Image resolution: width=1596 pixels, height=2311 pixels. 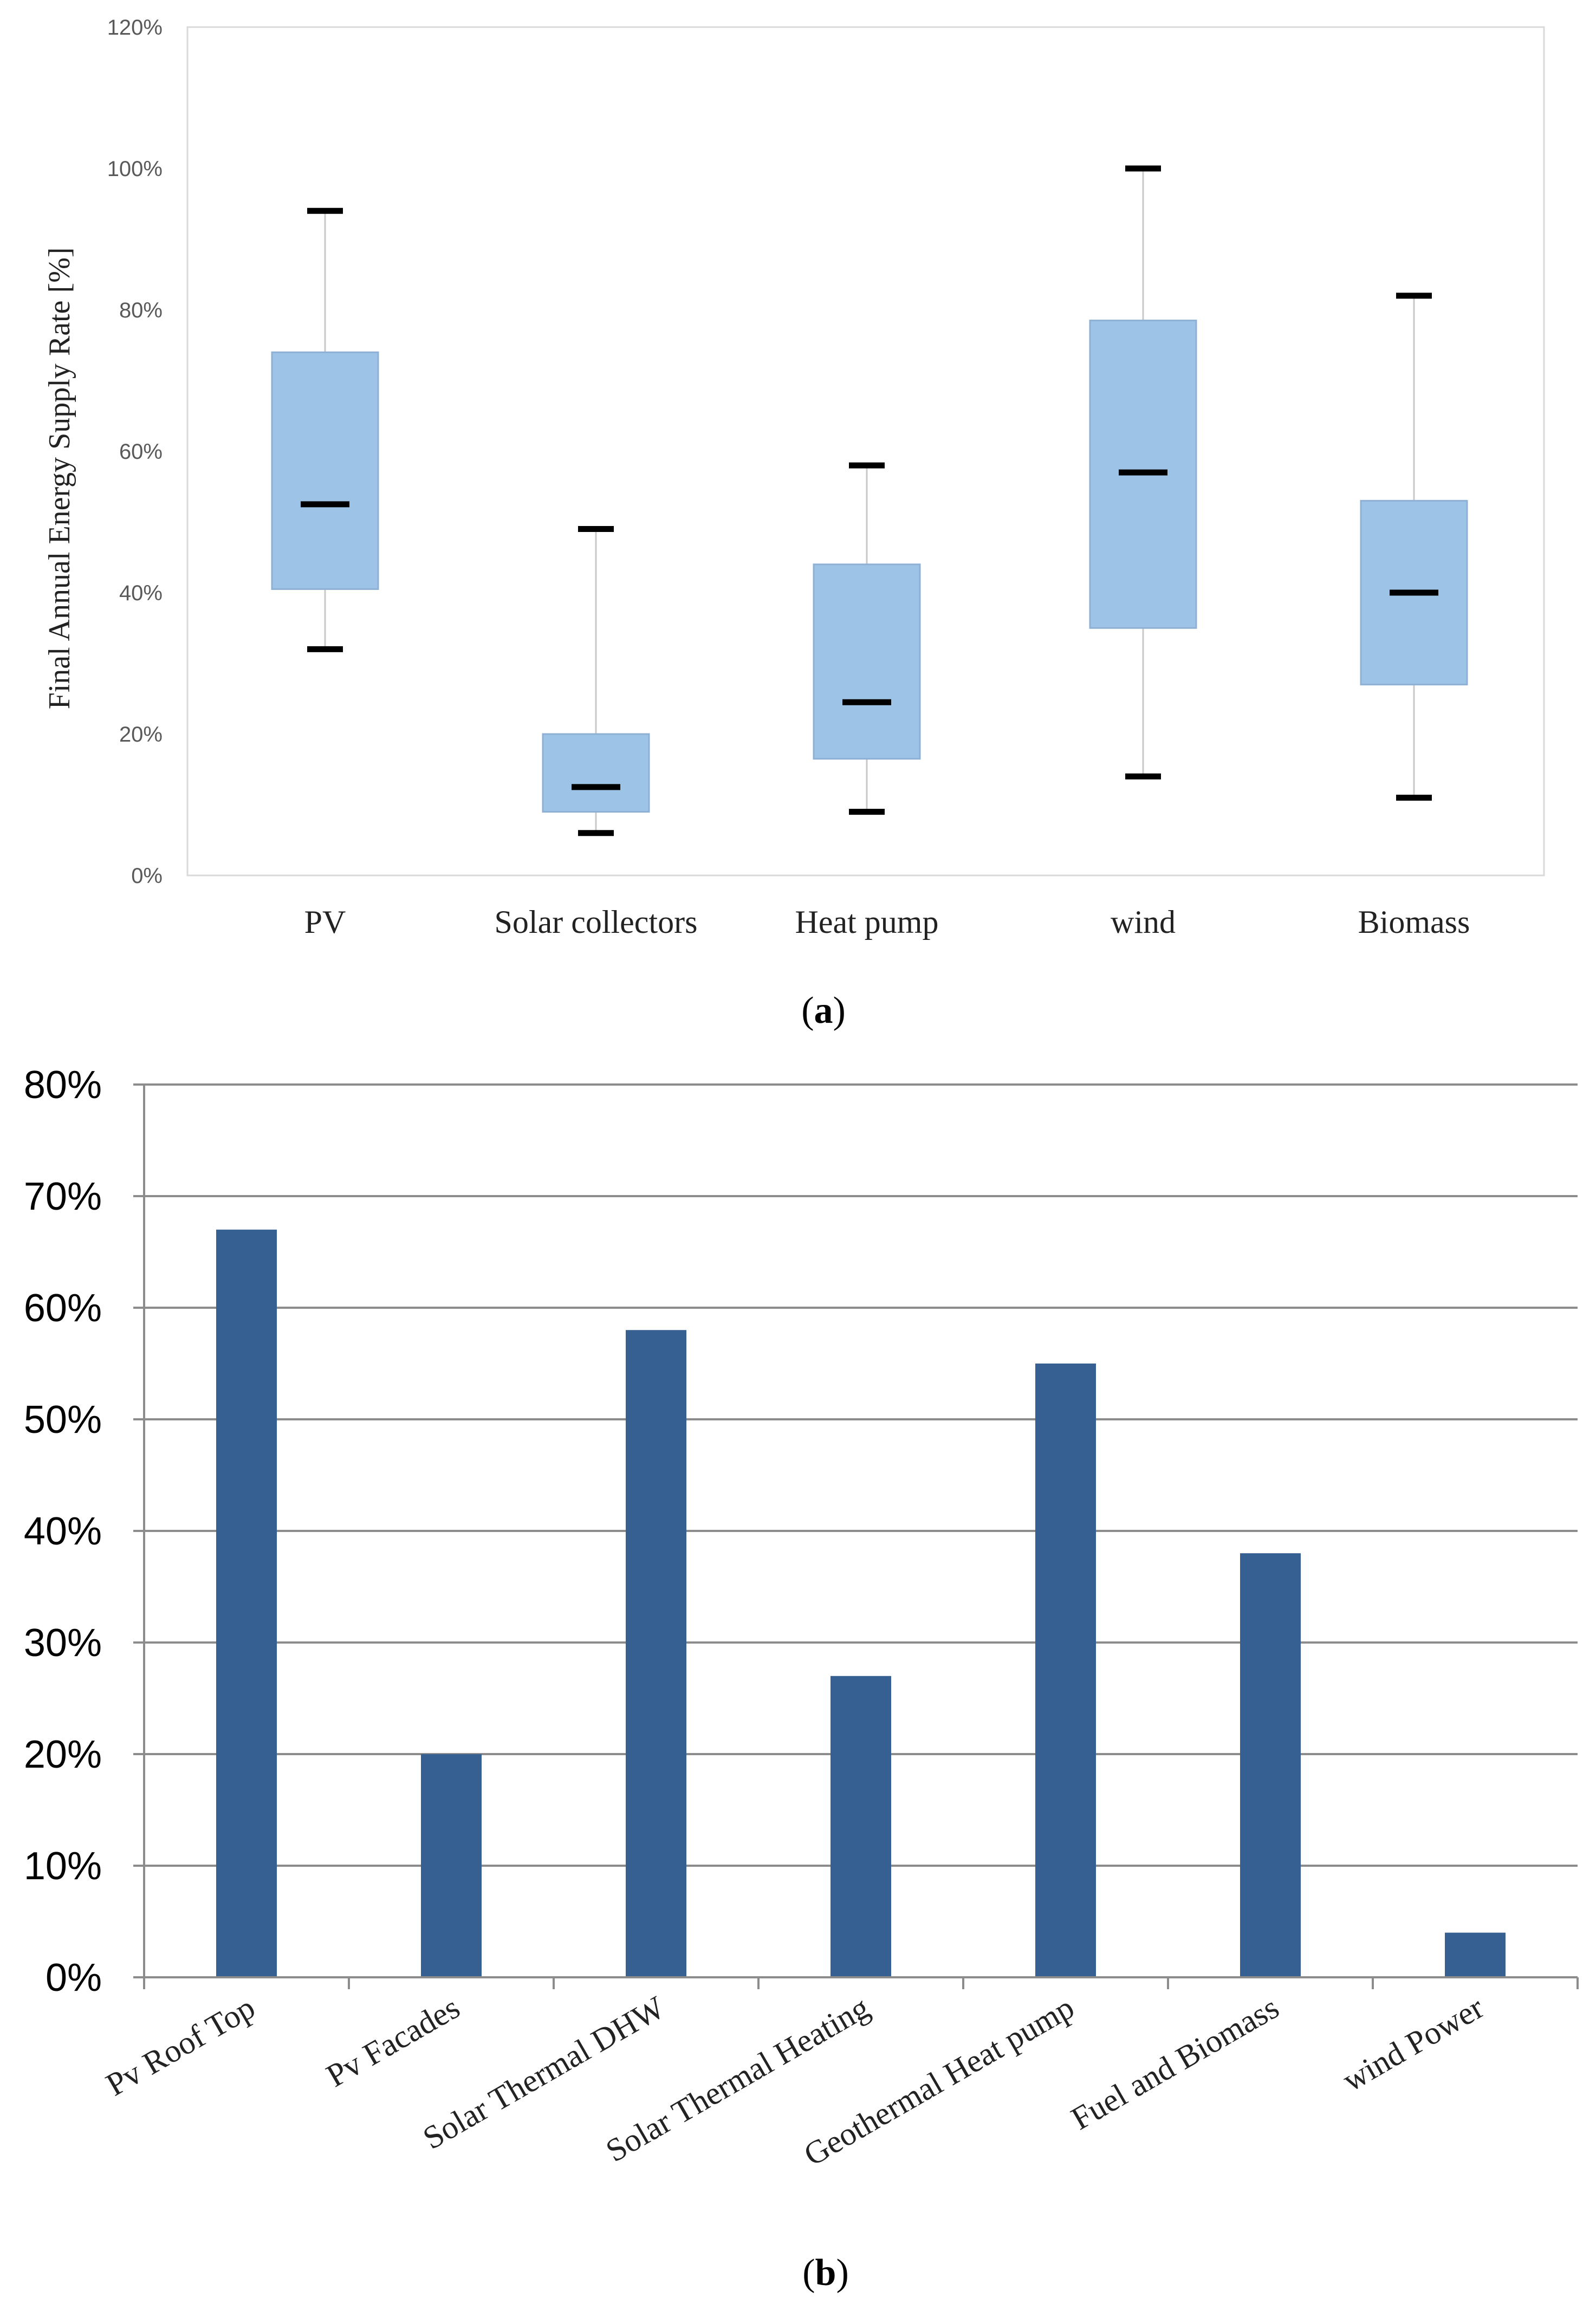 I want to click on y-tick-label: 10%, so click(x=63, y=1866).